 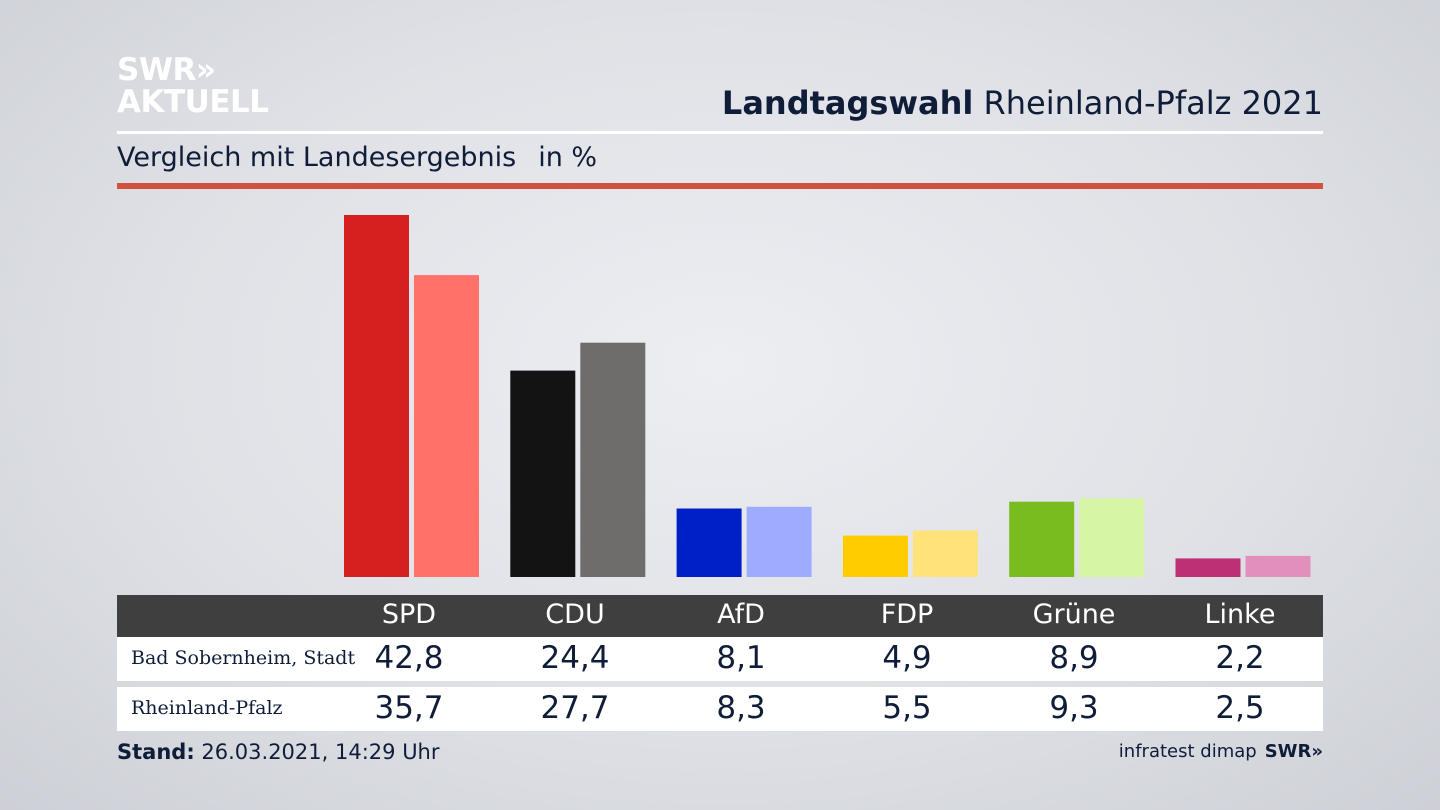 What do you see at coordinates (575, 614) in the screenshot?
I see `header-cell-cdu: CDU` at bounding box center [575, 614].